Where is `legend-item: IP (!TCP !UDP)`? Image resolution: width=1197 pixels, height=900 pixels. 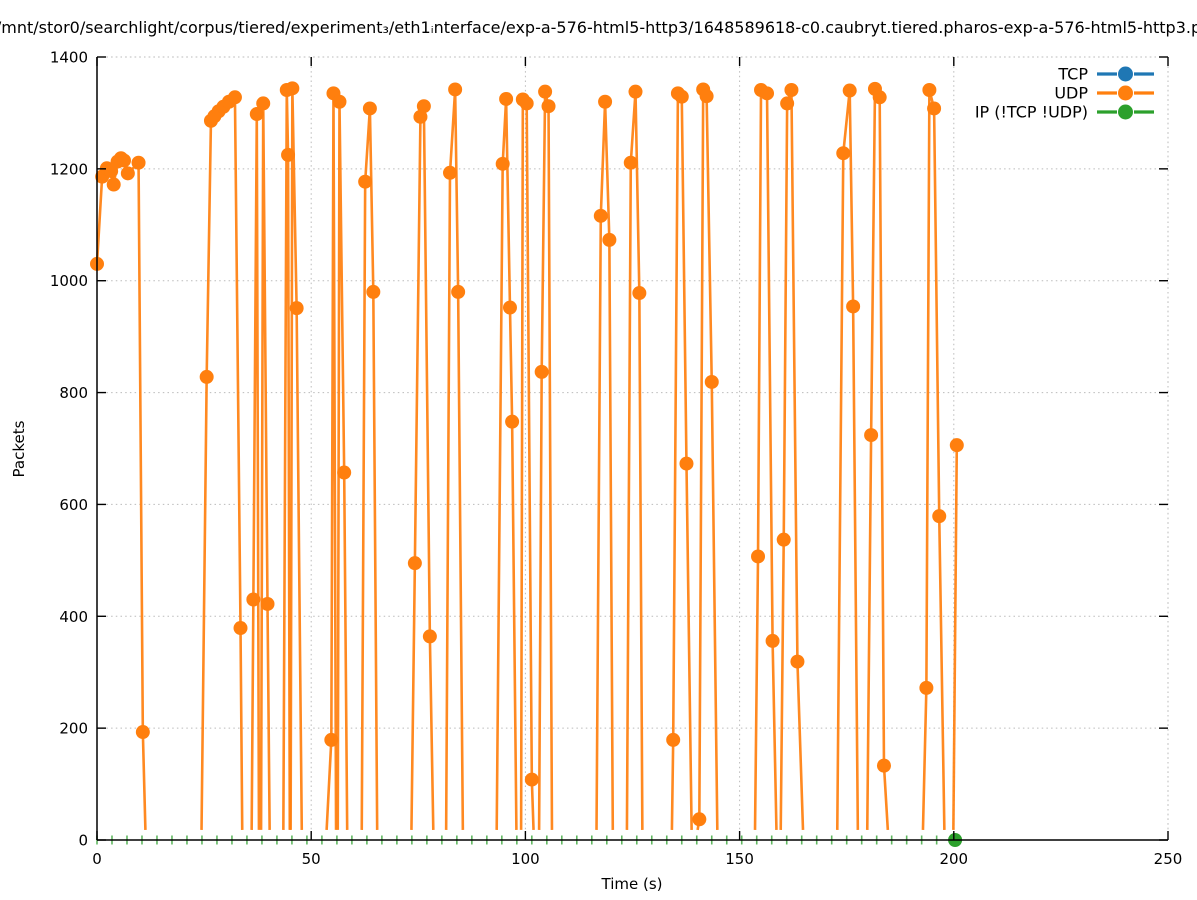 legend-item: IP (!TCP !UDP) is located at coordinates (1064, 112).